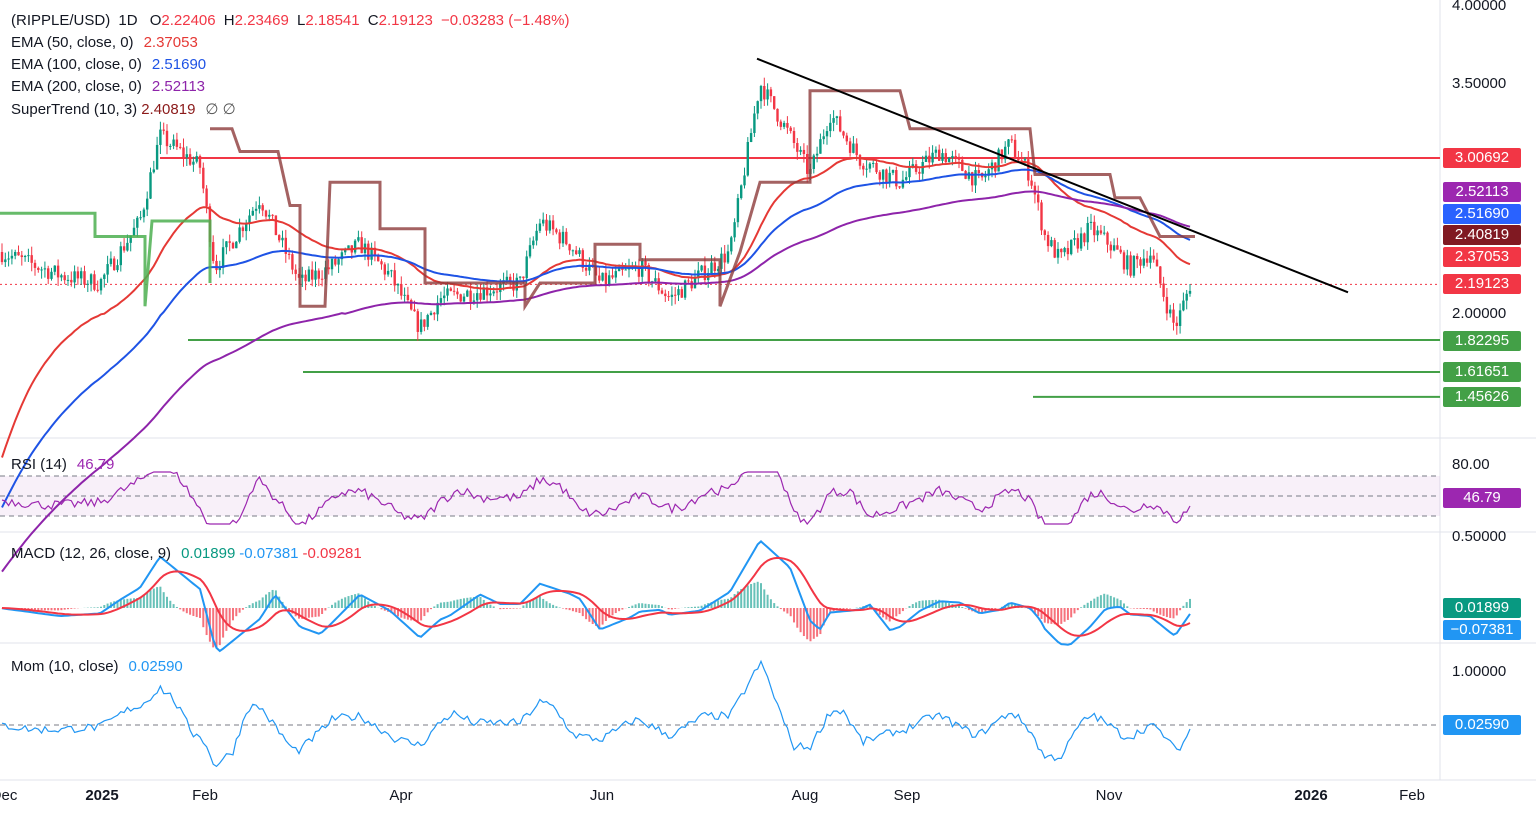 Image resolution: width=1536 pixels, height=813 pixels. I want to click on x-label: Sep, so click(907, 795).